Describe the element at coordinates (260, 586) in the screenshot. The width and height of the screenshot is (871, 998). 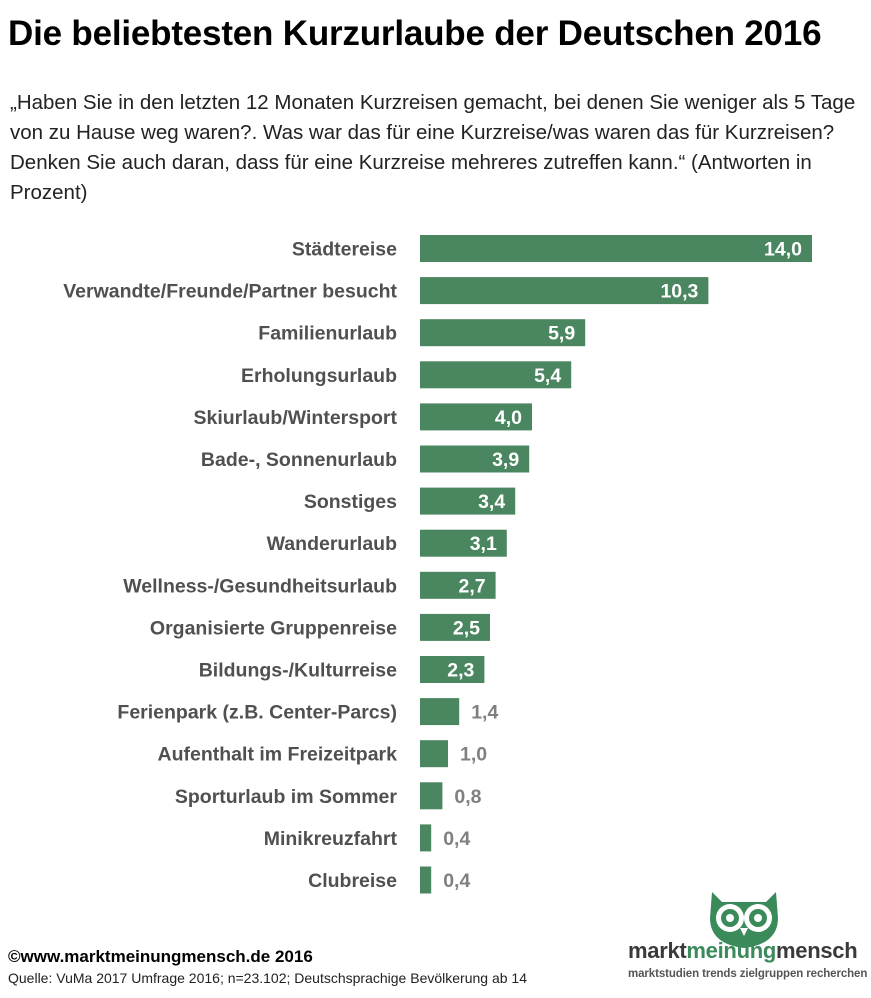
I see `category-label: Wellness-/Gesundheitsurlaub` at that location.